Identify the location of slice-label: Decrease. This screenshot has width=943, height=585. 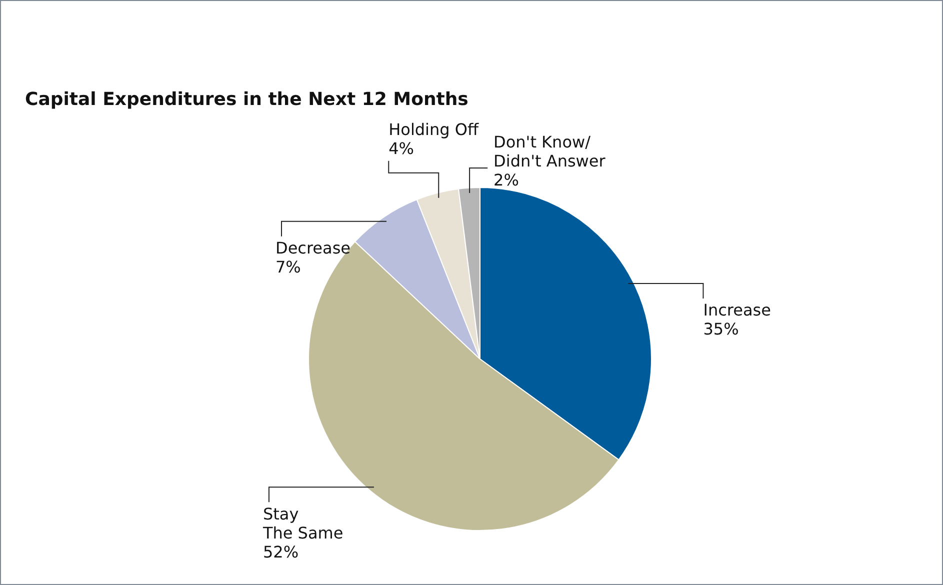
(313, 248).